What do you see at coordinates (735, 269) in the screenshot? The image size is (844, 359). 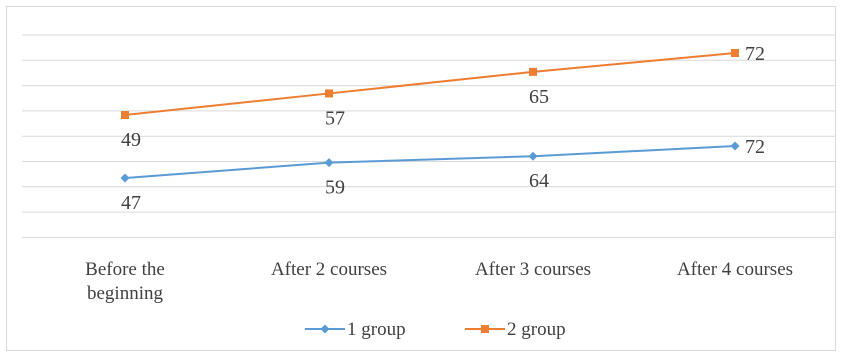 I see `x-tick-label: After 4 courses` at bounding box center [735, 269].